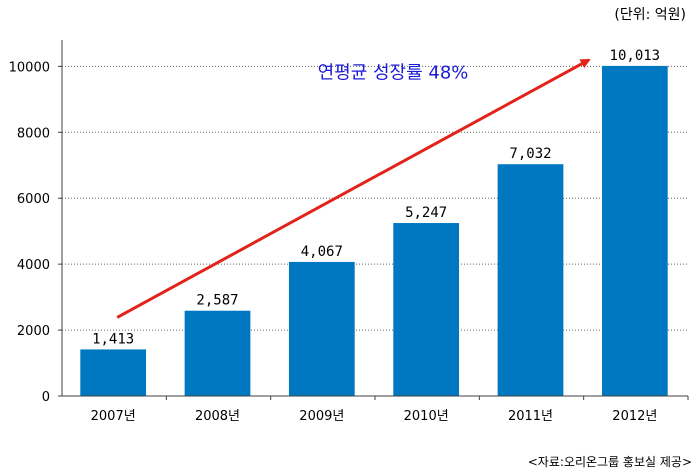 This screenshot has height=476, width=700. I want to click on bar-value-label: 10,013, so click(635, 56).